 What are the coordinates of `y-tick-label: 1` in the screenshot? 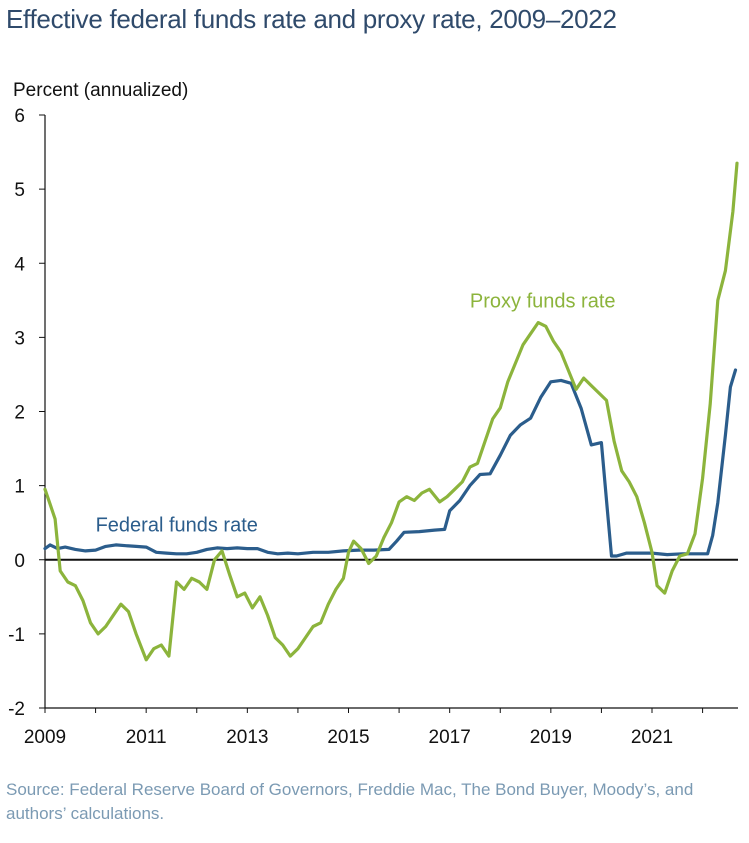 It's located at (19, 487).